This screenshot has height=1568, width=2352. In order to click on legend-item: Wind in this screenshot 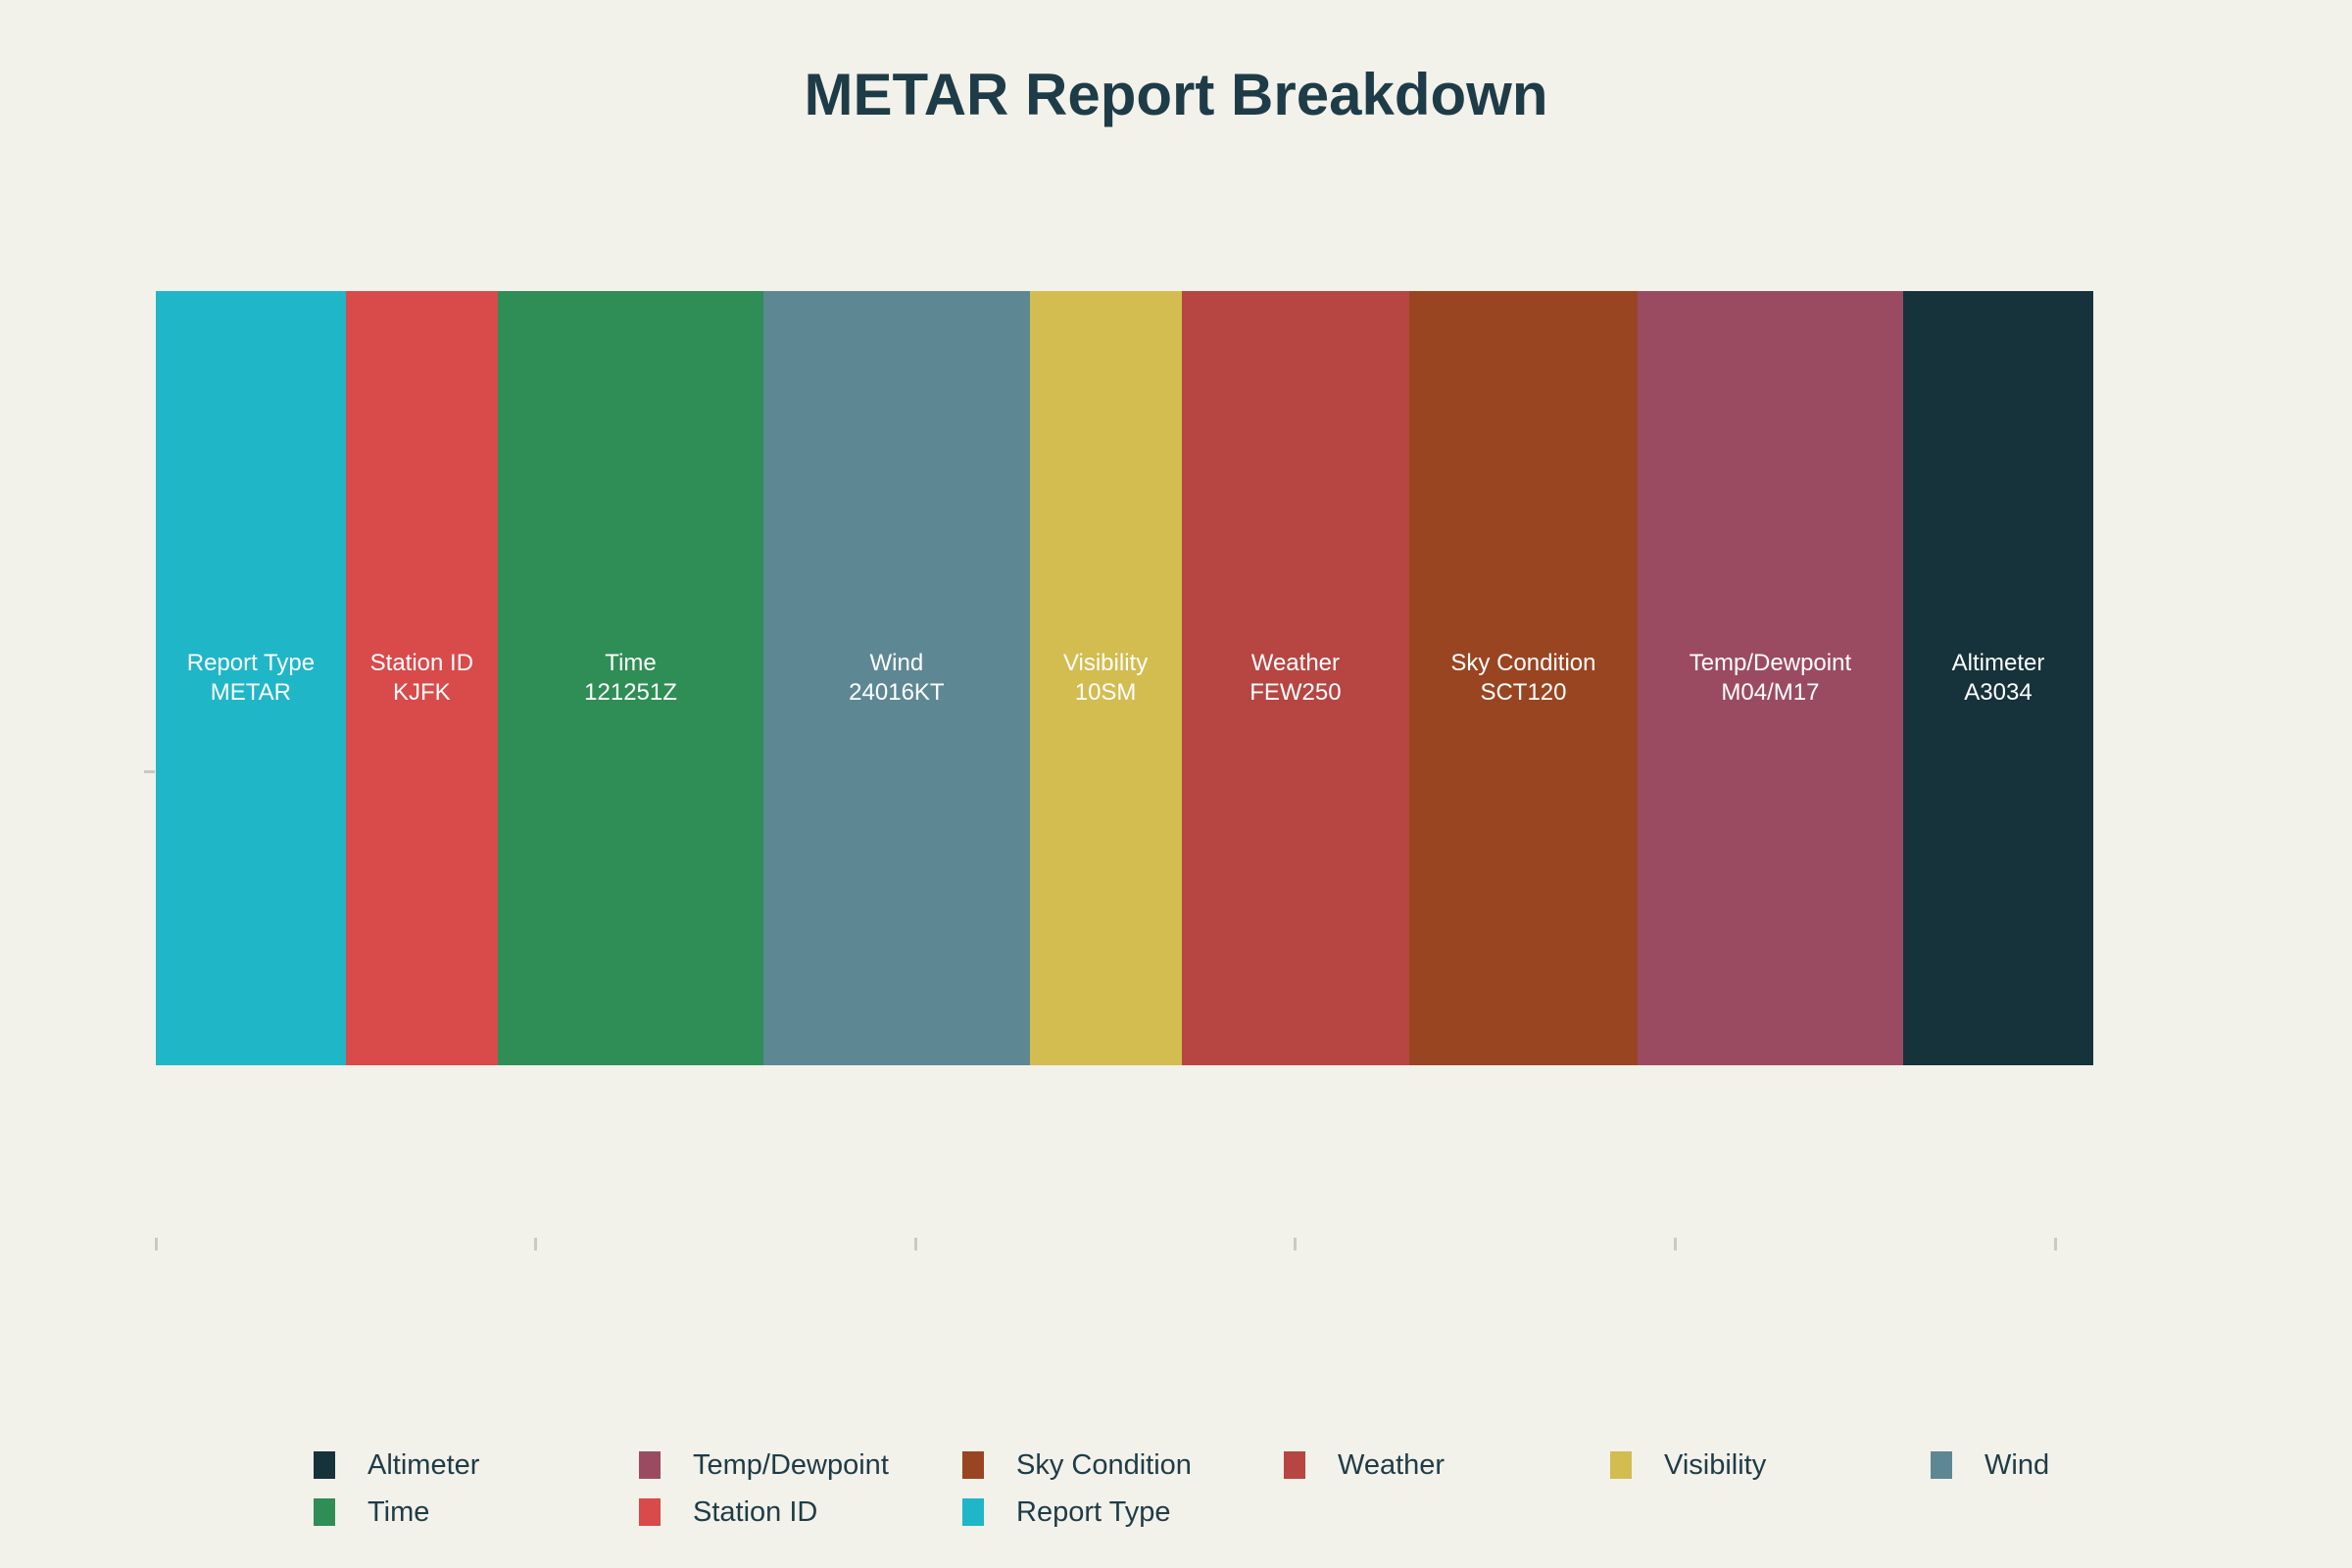, I will do `click(1990, 1465)`.